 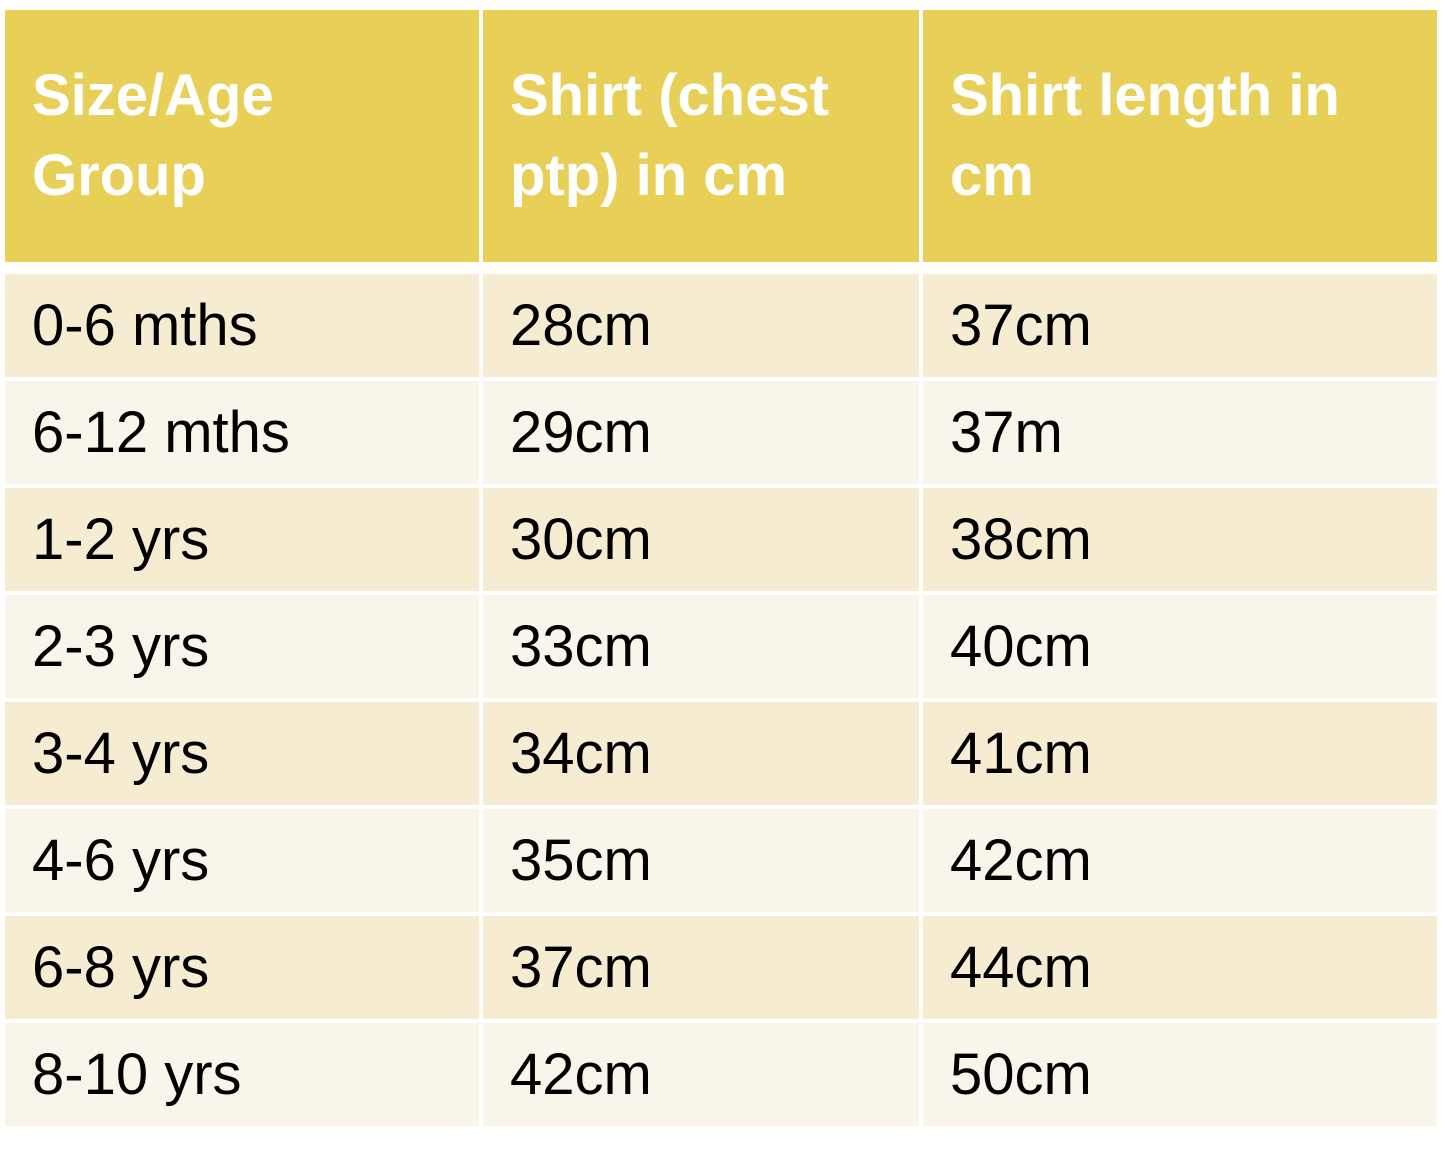 What do you see at coordinates (701, 539) in the screenshot?
I see `table-cell: 30cm` at bounding box center [701, 539].